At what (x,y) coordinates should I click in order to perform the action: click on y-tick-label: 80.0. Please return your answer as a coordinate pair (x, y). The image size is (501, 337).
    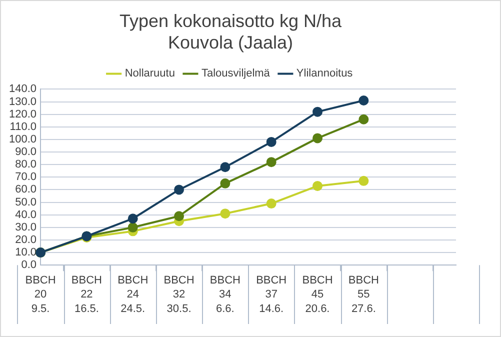
    Looking at the image, I should click on (26, 164).